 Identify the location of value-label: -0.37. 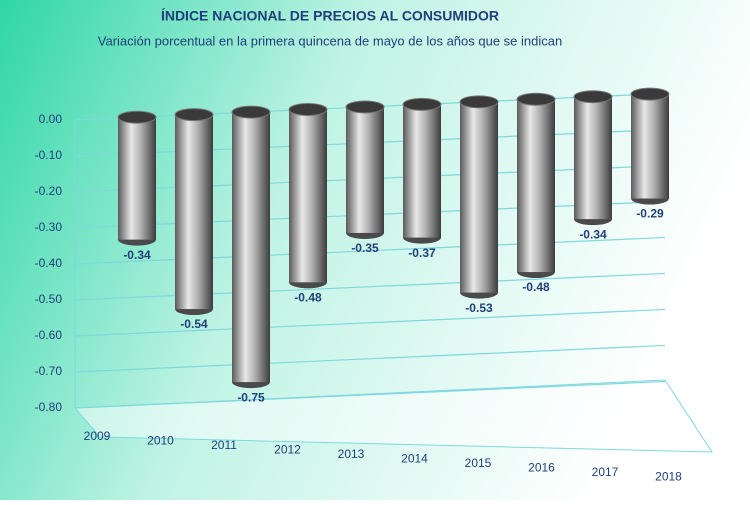
(422, 253).